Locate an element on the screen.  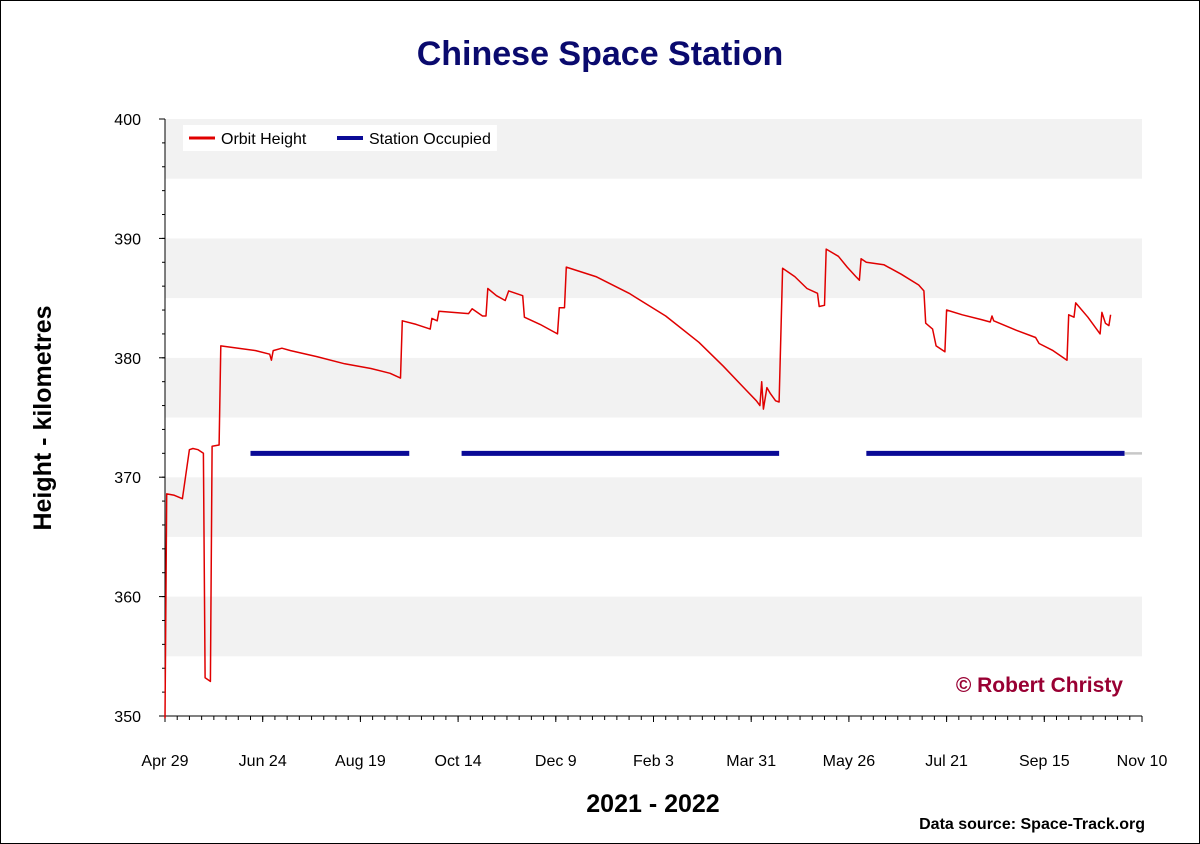
x-axis-label: 2021 - 2022 is located at coordinates (652, 804).